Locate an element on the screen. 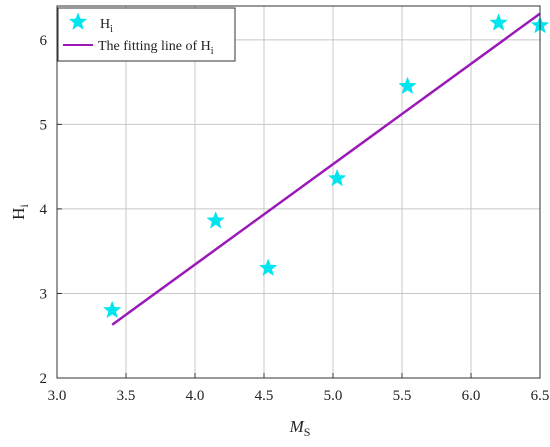 The image size is (550, 447). y-tick-label: 4 is located at coordinates (44, 210).